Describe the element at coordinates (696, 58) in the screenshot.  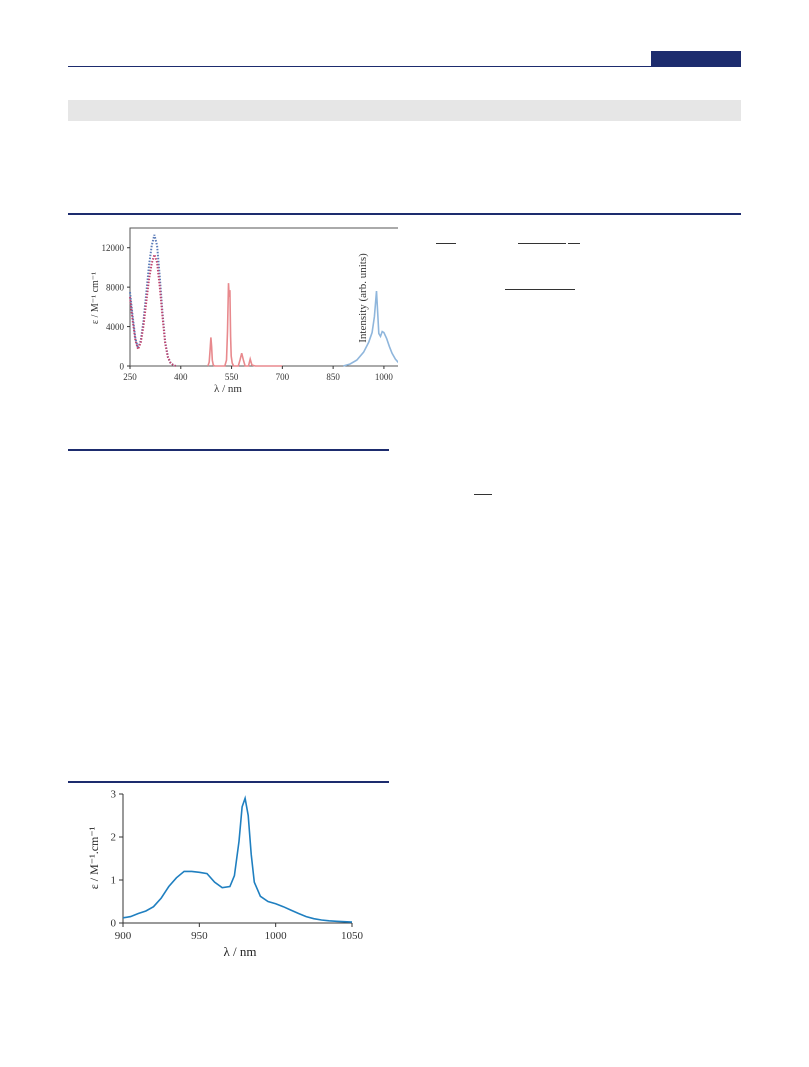
I see `header-tab` at that location.